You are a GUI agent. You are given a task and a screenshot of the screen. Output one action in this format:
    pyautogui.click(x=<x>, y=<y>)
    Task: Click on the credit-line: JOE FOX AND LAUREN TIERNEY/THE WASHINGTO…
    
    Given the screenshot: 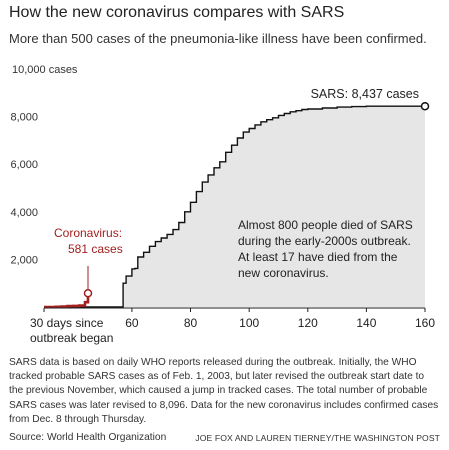 What is the action you would take?
    pyautogui.click(x=317, y=438)
    